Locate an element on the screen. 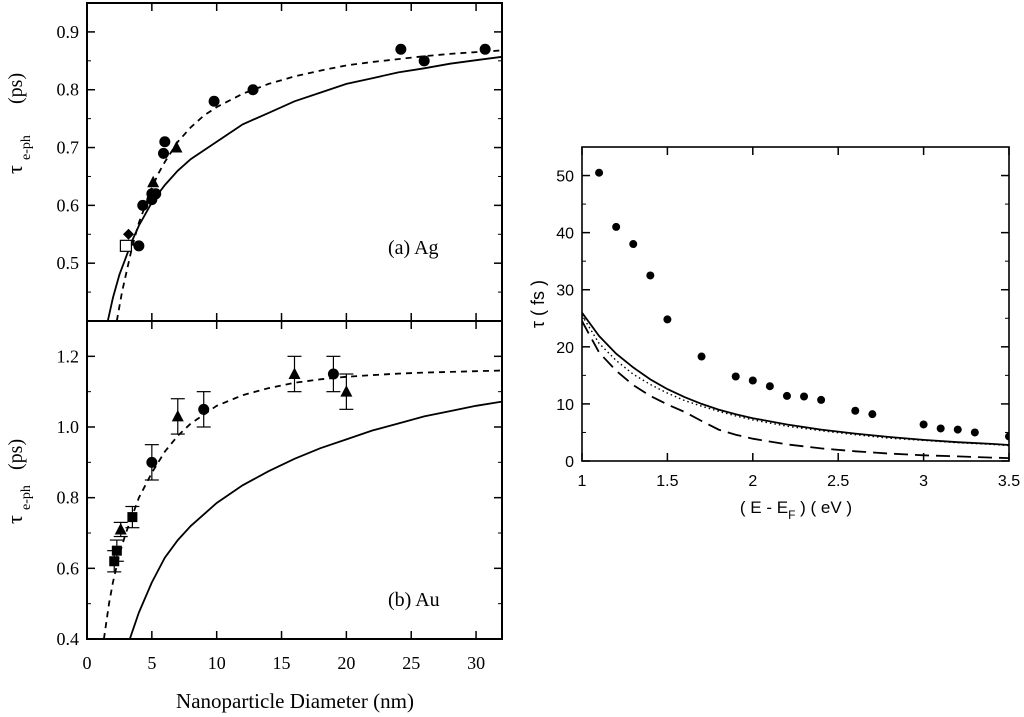 The width and height of the screenshot is (1024, 717). tau-series-dotted is located at coordinates (795, 381).